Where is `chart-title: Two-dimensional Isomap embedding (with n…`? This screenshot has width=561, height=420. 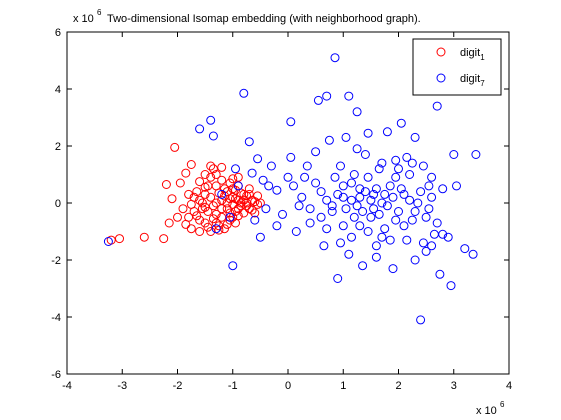
chart-title: Two-dimensional Isomap embedding (with n… is located at coordinates (264, 19).